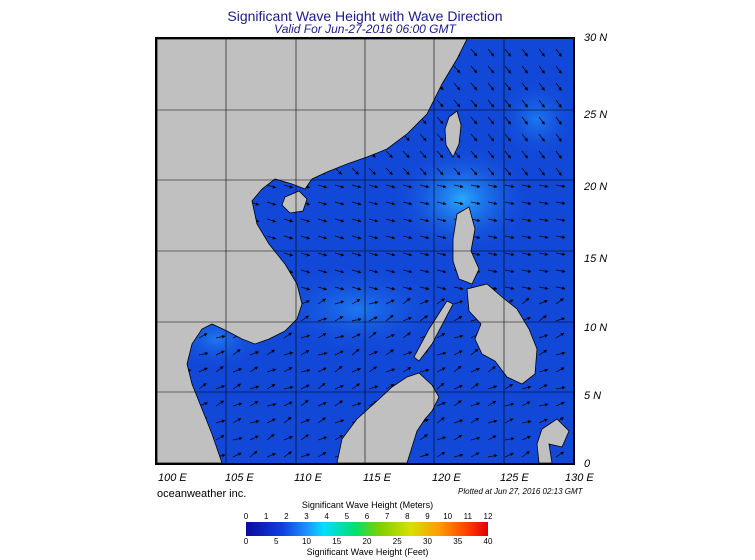  Describe the element at coordinates (387, 516) in the screenshot. I see `colorbar-tick-meters: 7` at that location.